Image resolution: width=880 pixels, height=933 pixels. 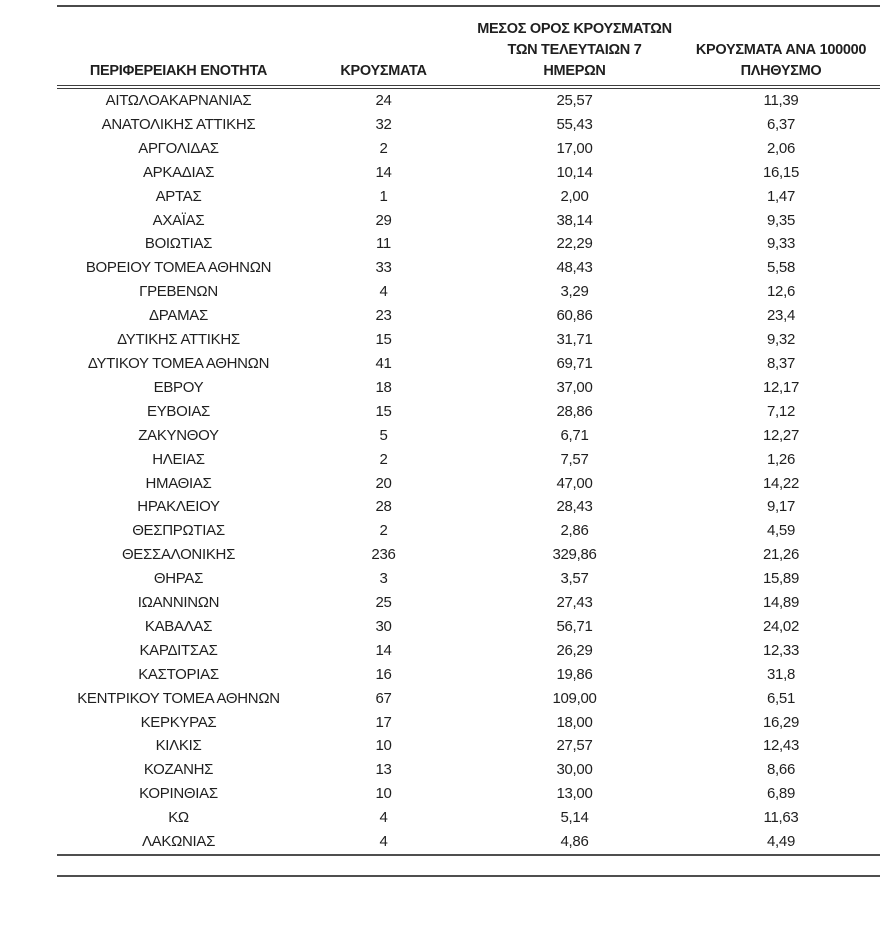 I want to click on cell-per100k: 9,33, so click(x=781, y=244).